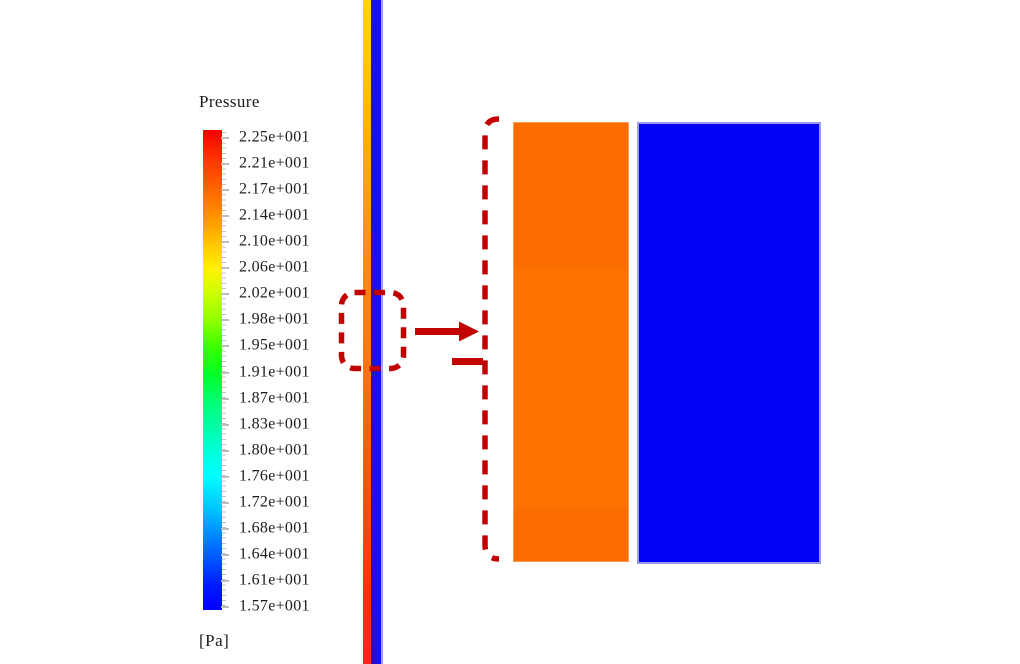  What do you see at coordinates (491, 339) in the screenshot?
I see `zoom-target-dashed-bracket` at bounding box center [491, 339].